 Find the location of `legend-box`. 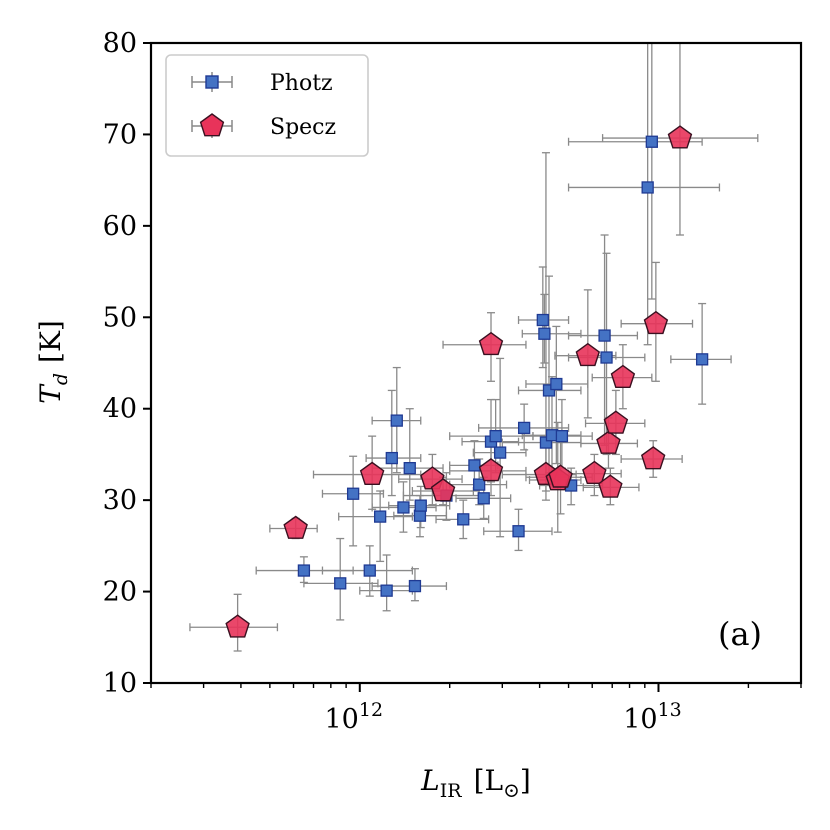

legend-box is located at coordinates (267, 105).